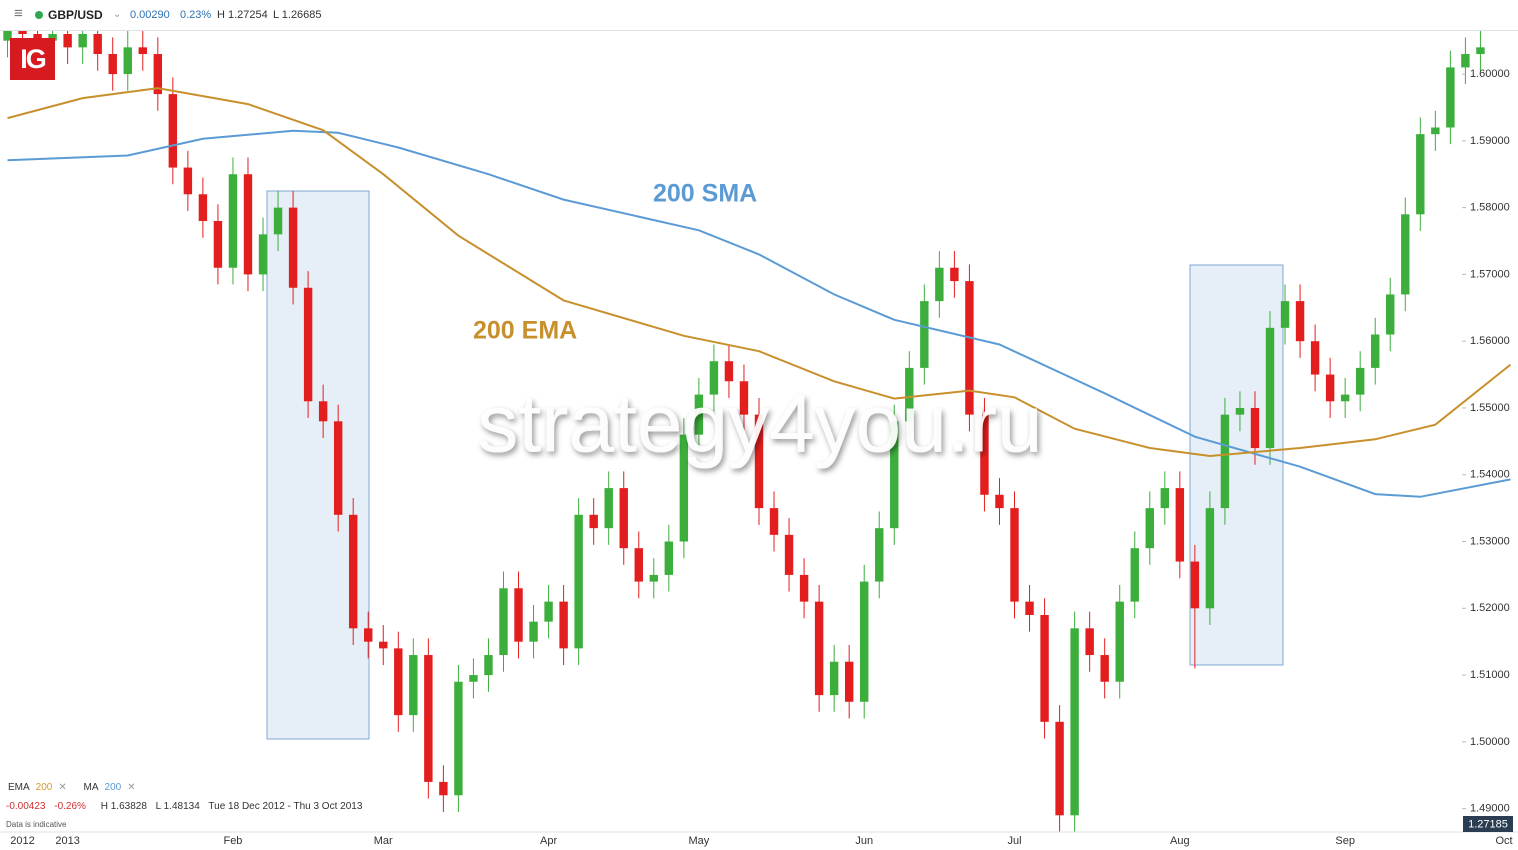 The height and width of the screenshot is (850, 1518). I want to click on x-tick-label: Sep, so click(1345, 841).